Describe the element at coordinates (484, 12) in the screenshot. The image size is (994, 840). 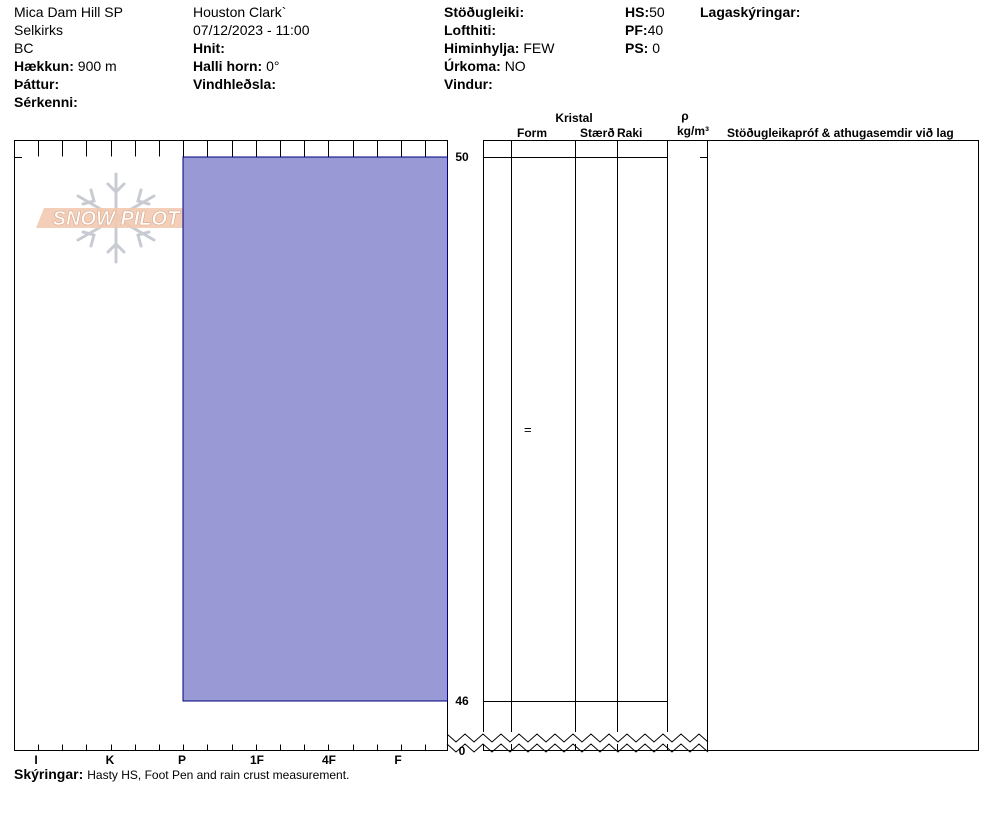
I see `stability-row: Stöðugleiki:` at that location.